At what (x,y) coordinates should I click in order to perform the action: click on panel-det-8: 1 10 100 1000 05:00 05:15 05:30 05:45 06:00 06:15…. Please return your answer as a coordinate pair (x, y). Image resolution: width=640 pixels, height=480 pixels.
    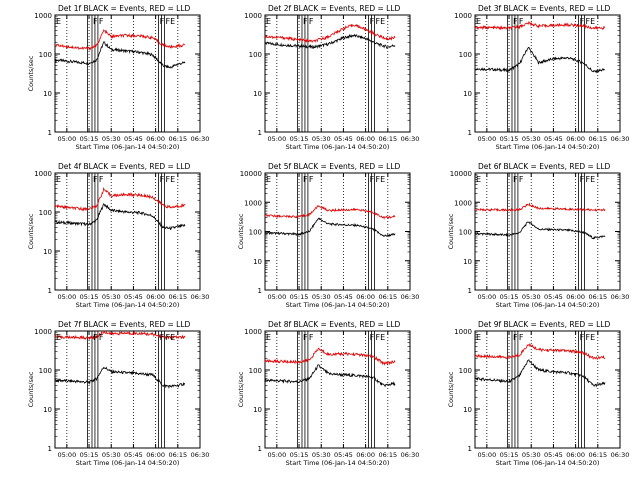
    Looking at the image, I should click on (328, 393).